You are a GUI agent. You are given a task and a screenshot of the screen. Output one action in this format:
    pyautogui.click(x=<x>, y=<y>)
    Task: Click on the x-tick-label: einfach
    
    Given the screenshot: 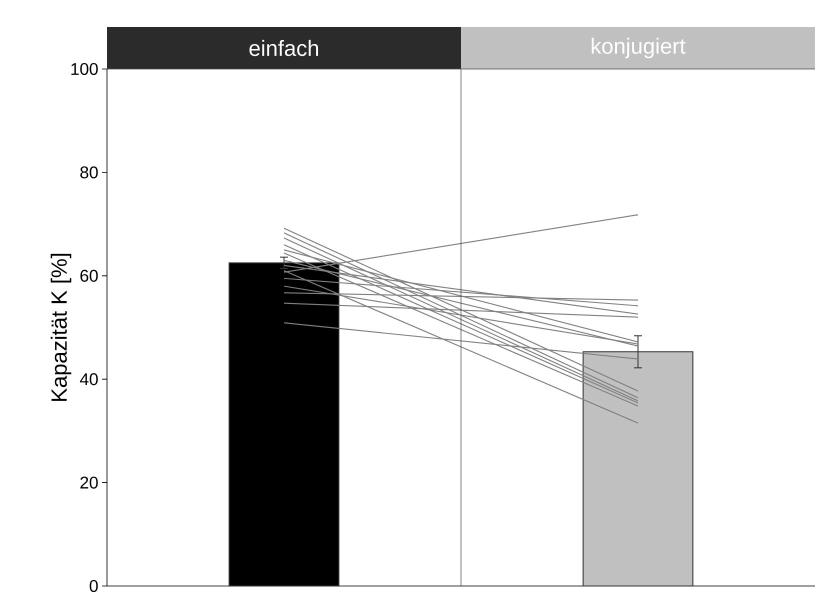 What is the action you would take?
    pyautogui.click(x=283, y=48)
    